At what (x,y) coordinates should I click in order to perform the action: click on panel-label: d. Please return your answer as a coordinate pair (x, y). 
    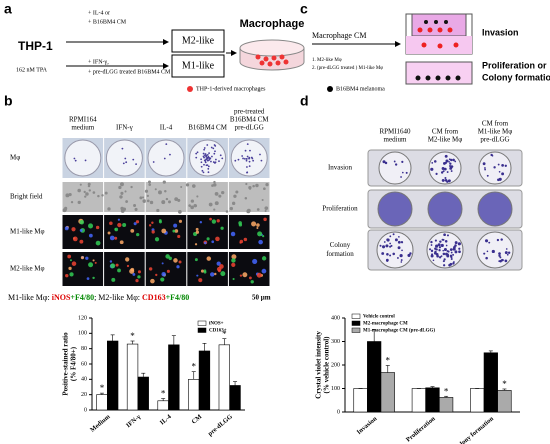
    Looking at the image, I should click on (304, 101).